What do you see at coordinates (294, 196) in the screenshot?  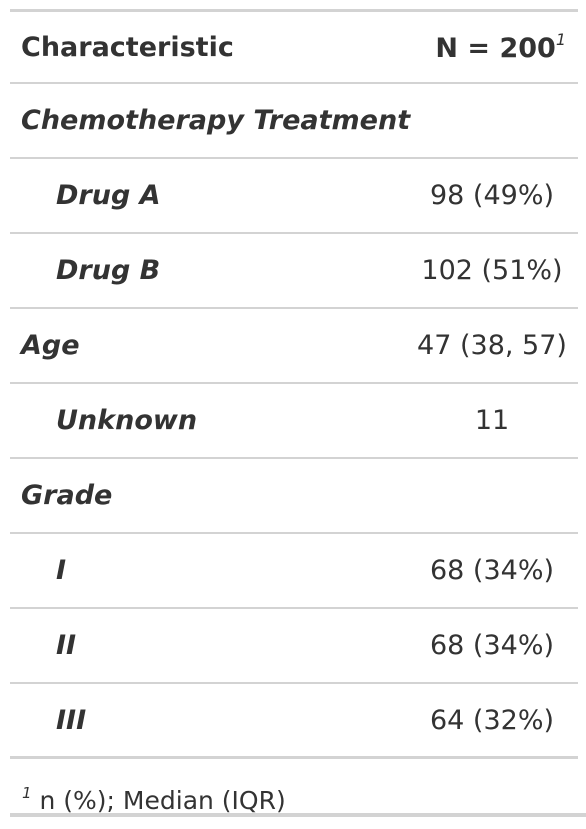 I see `table-row: Drug A 98 (49%)` at bounding box center [294, 196].